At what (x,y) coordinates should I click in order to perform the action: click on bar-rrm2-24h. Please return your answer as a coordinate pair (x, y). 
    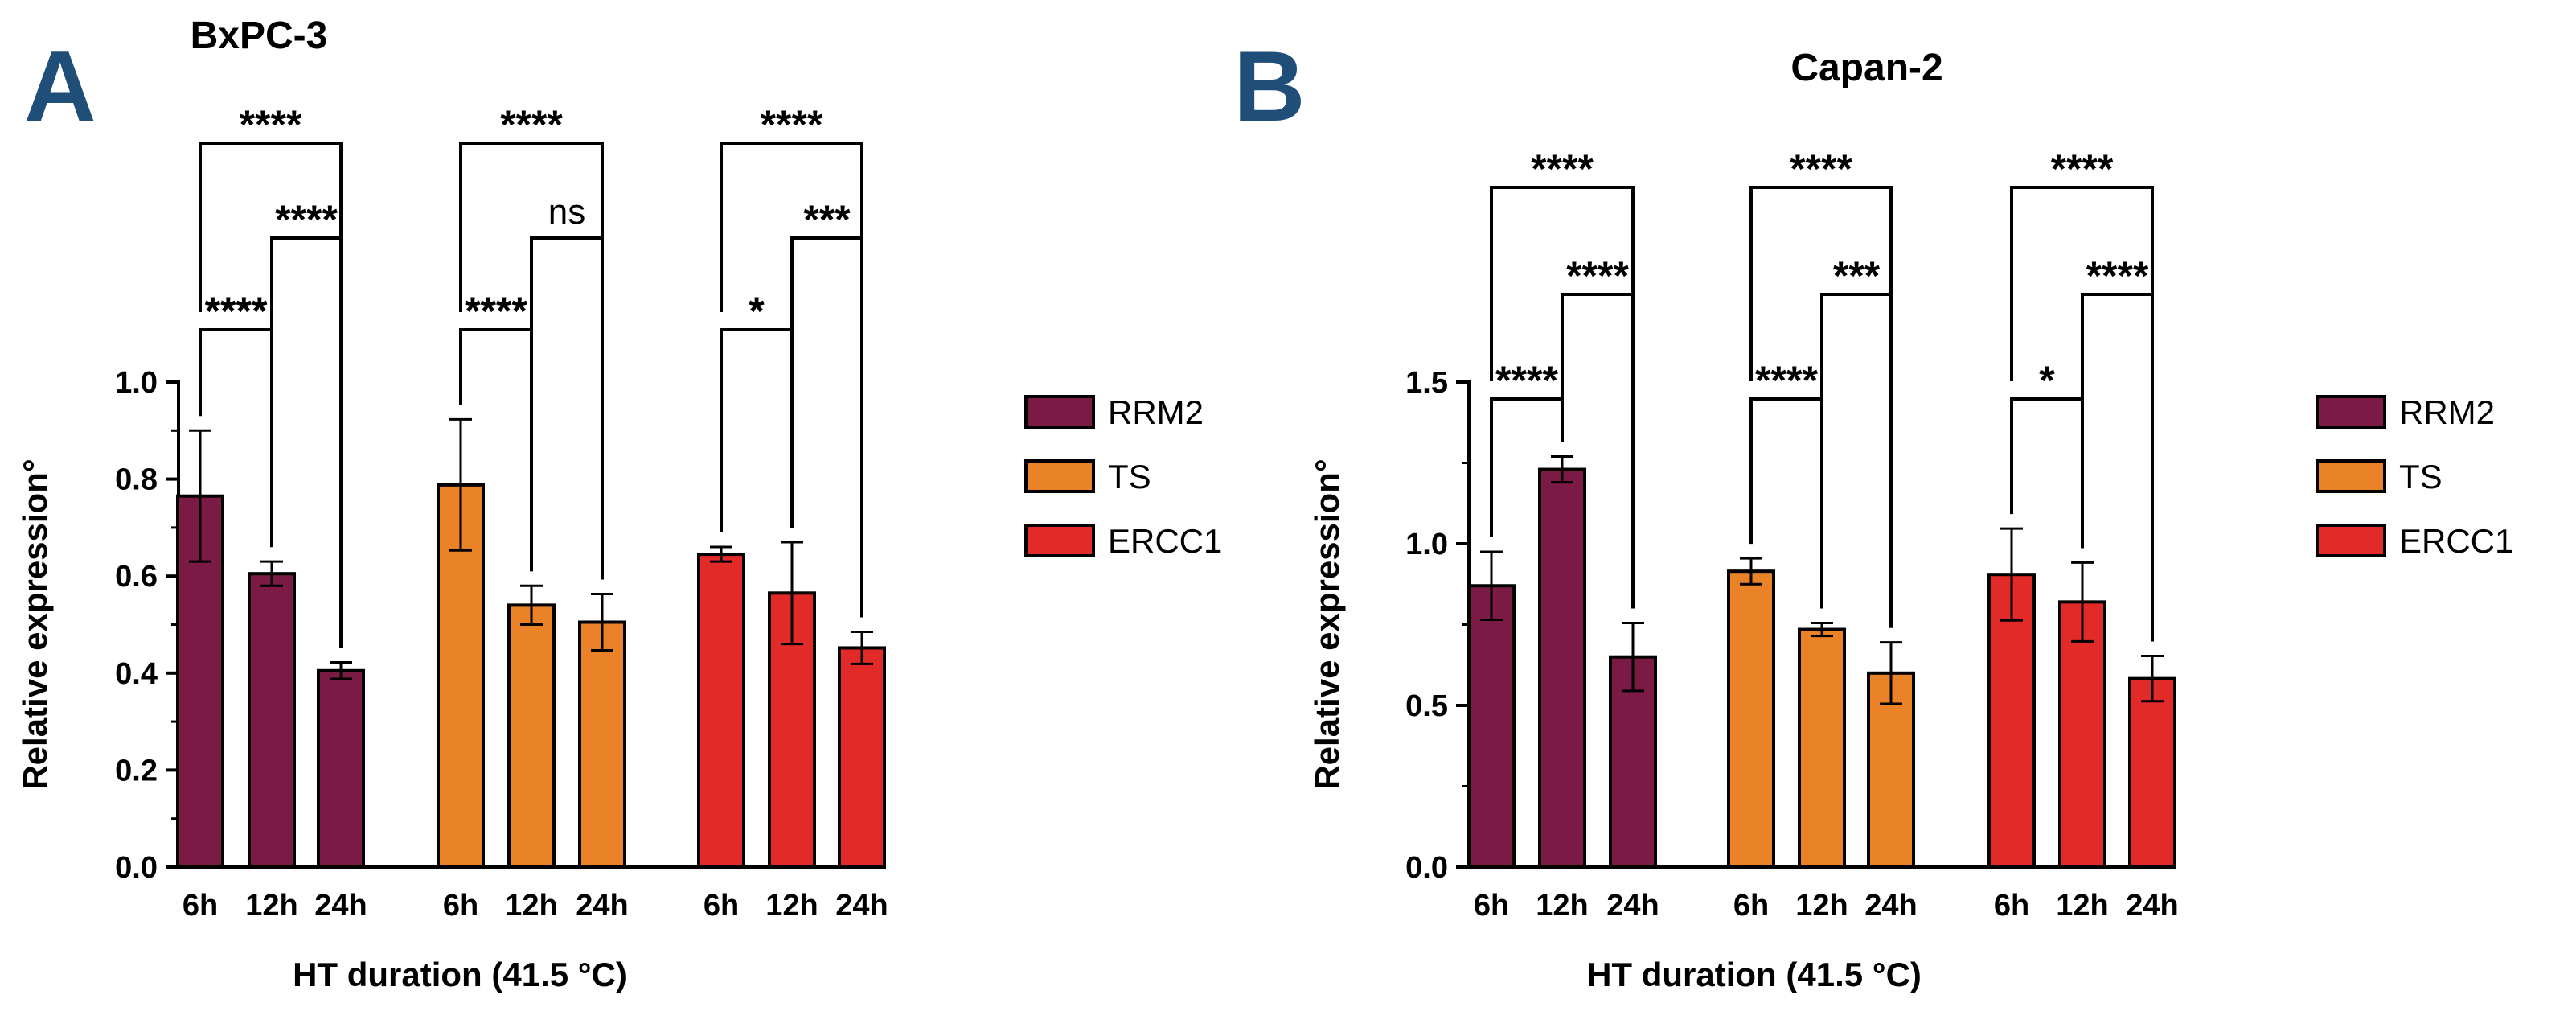
    Looking at the image, I should click on (341, 768).